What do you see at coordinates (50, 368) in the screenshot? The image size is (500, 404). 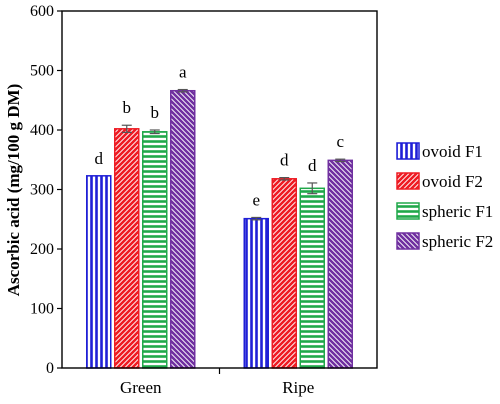 I see `y-tick-label: 0` at bounding box center [50, 368].